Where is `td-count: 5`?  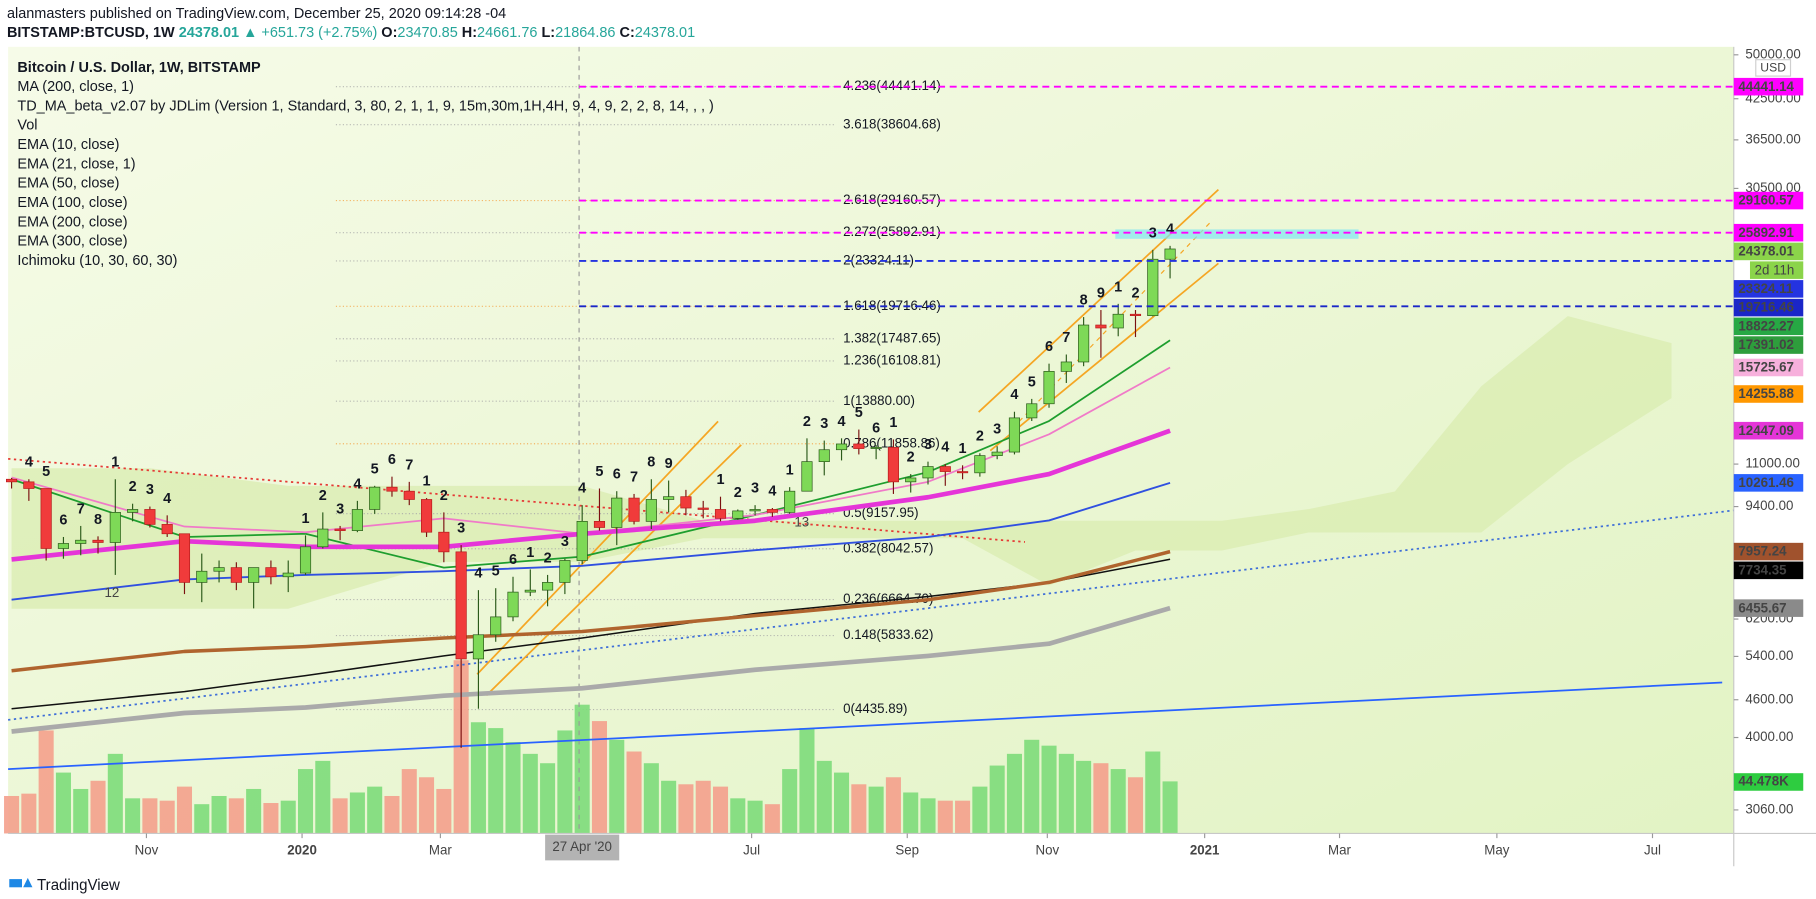 td-count: 5 is located at coordinates (375, 469).